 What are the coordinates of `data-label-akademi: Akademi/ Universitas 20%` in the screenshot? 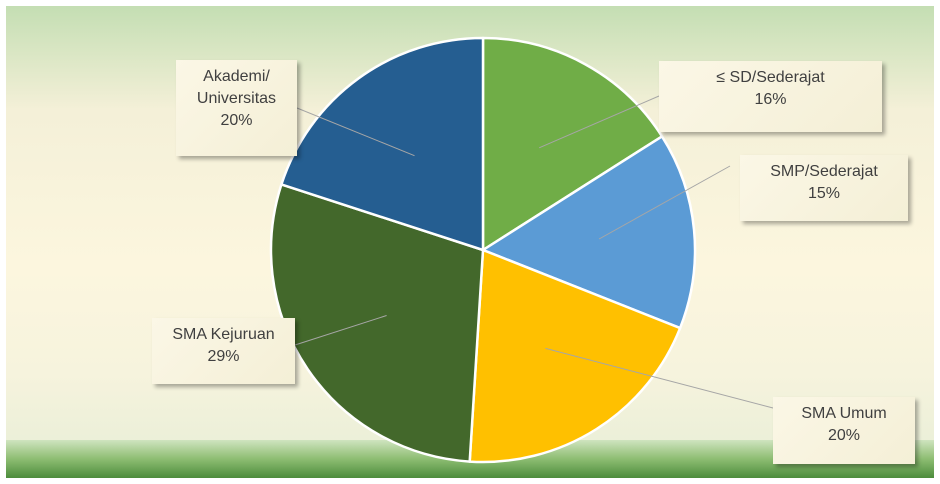 It's located at (236, 108).